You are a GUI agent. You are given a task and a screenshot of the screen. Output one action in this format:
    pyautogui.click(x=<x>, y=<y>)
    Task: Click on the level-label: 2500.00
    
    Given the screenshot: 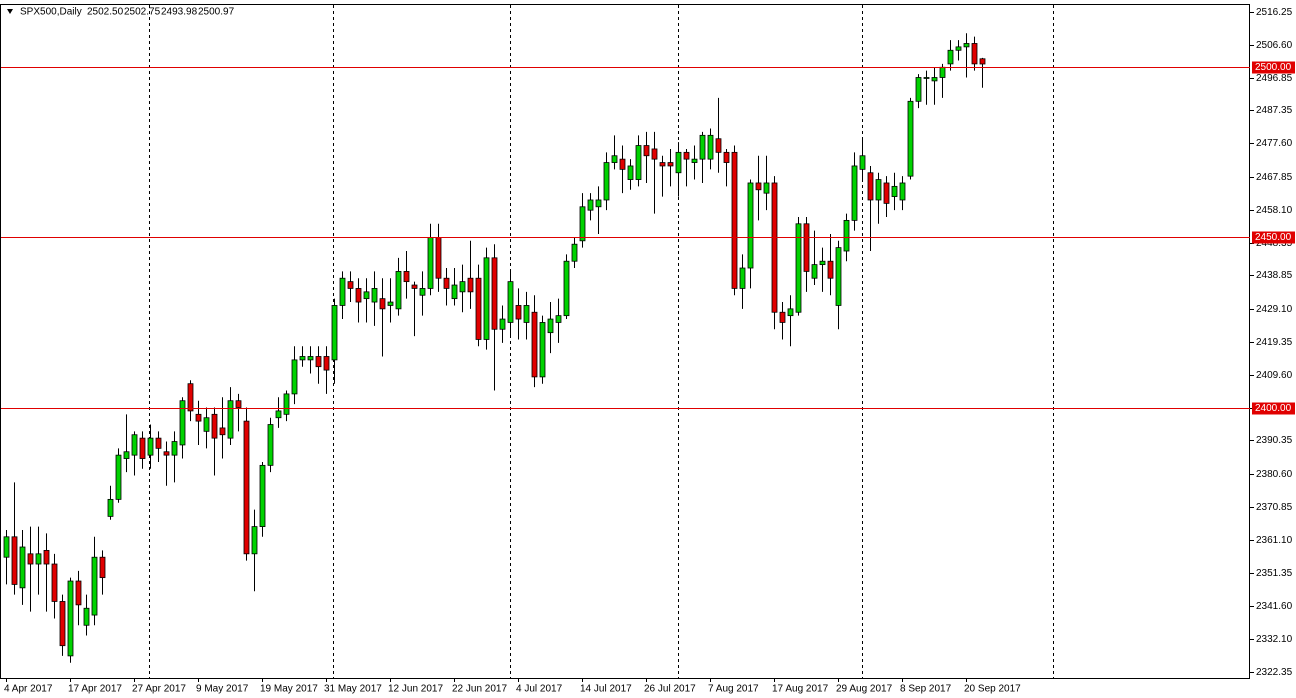 What is the action you would take?
    pyautogui.click(x=1273, y=67)
    